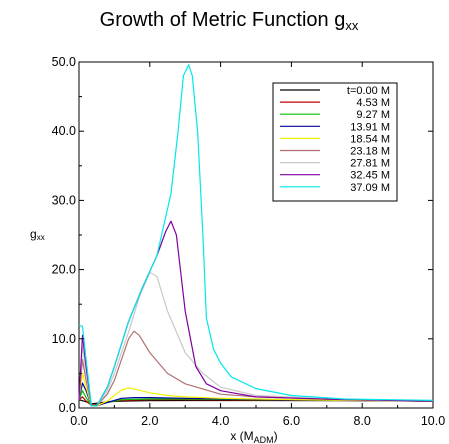 The image size is (449, 444). What do you see at coordinates (433, 421) in the screenshot?
I see `x-tick-label: 10.0` at bounding box center [433, 421].